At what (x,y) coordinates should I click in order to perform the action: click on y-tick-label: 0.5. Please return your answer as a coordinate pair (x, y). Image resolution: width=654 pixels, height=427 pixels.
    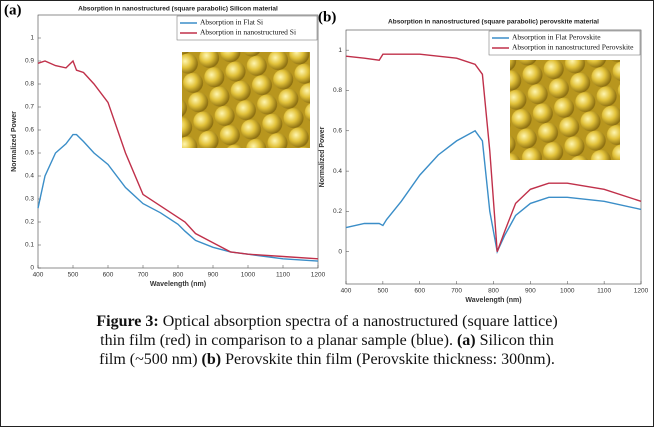
    Looking at the image, I should click on (29, 153).